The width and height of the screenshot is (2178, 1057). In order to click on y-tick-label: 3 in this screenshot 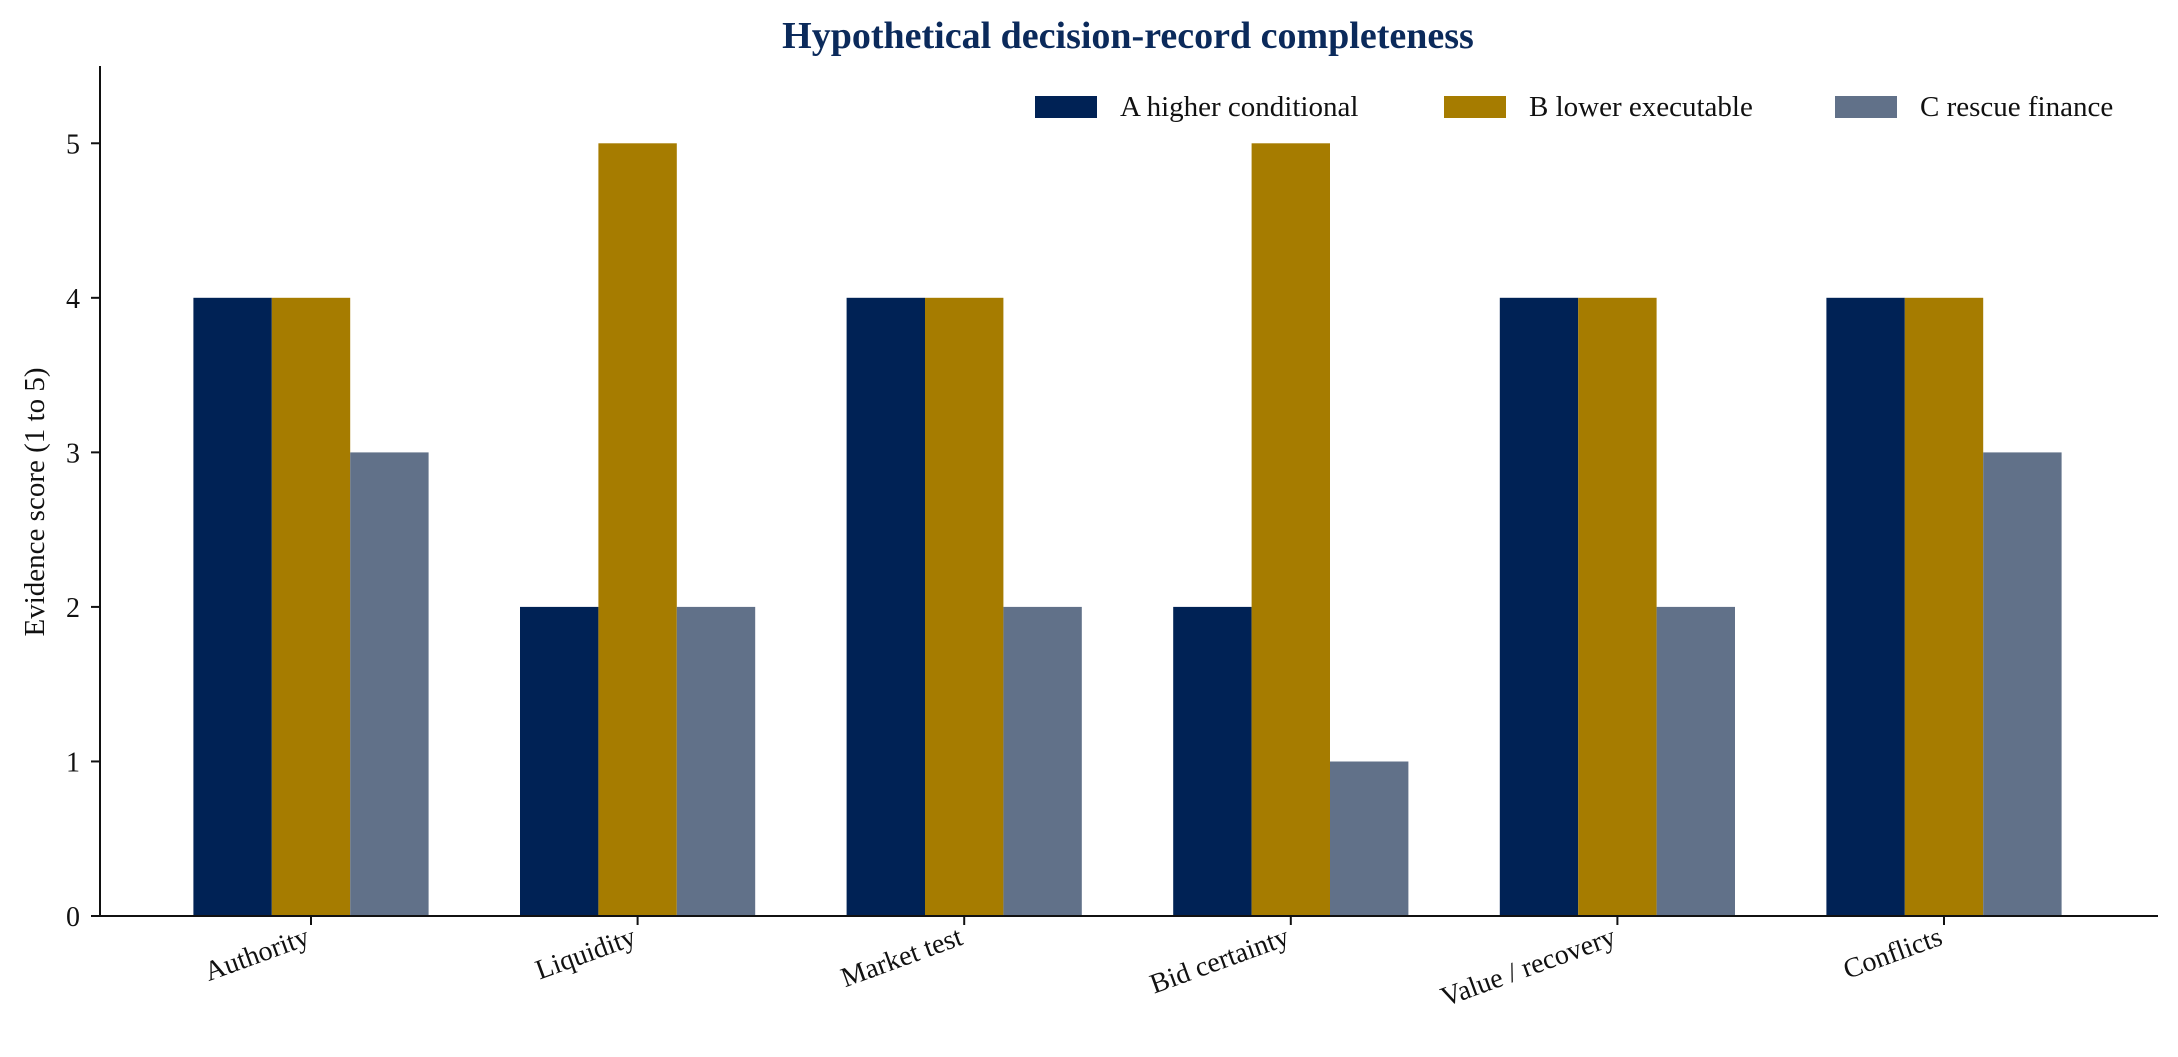, I will do `click(73, 453)`.